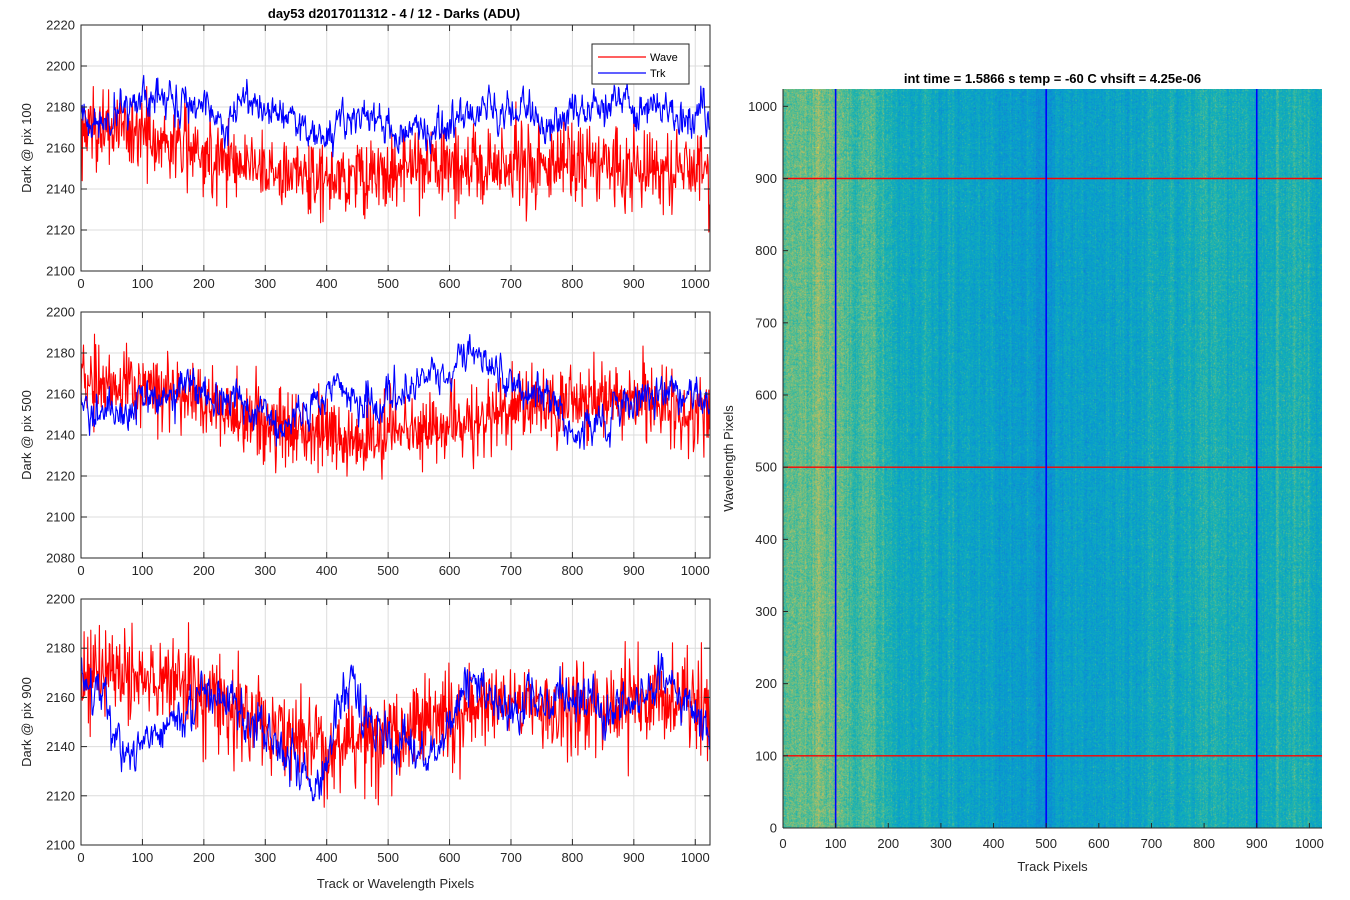 The width and height of the screenshot is (1350, 900). Describe the element at coordinates (728, 458) in the screenshot. I see `y-axis-label: Wavelength Pixels` at that location.